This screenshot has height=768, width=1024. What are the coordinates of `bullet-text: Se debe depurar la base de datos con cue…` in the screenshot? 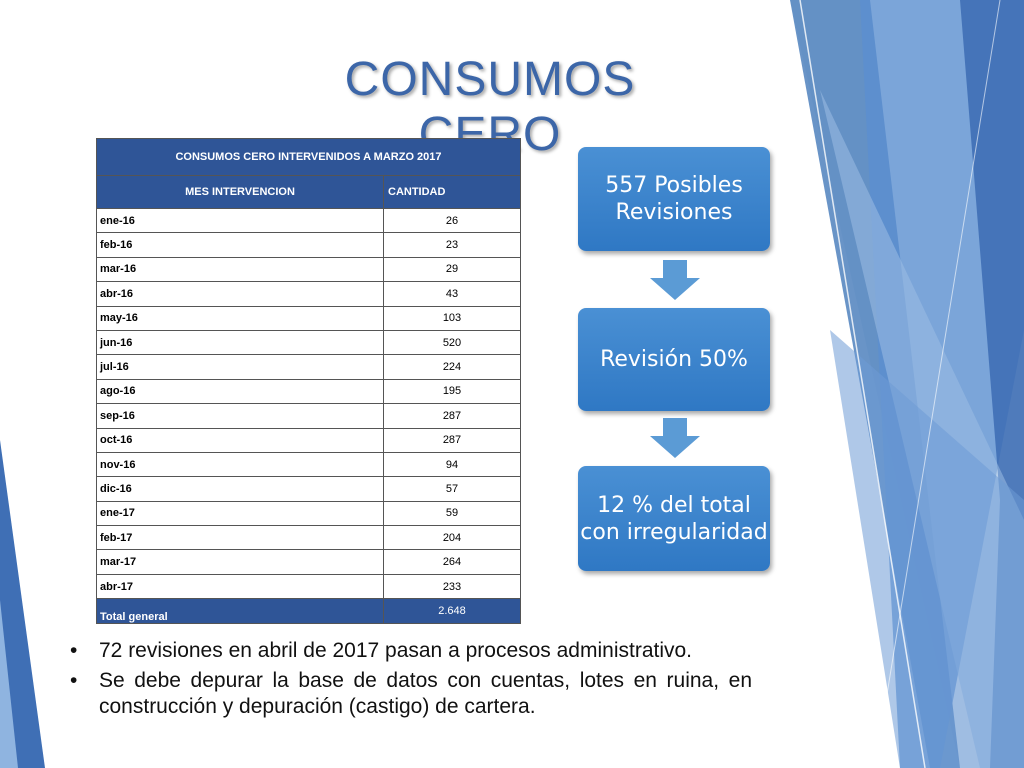 It's located at (425, 693).